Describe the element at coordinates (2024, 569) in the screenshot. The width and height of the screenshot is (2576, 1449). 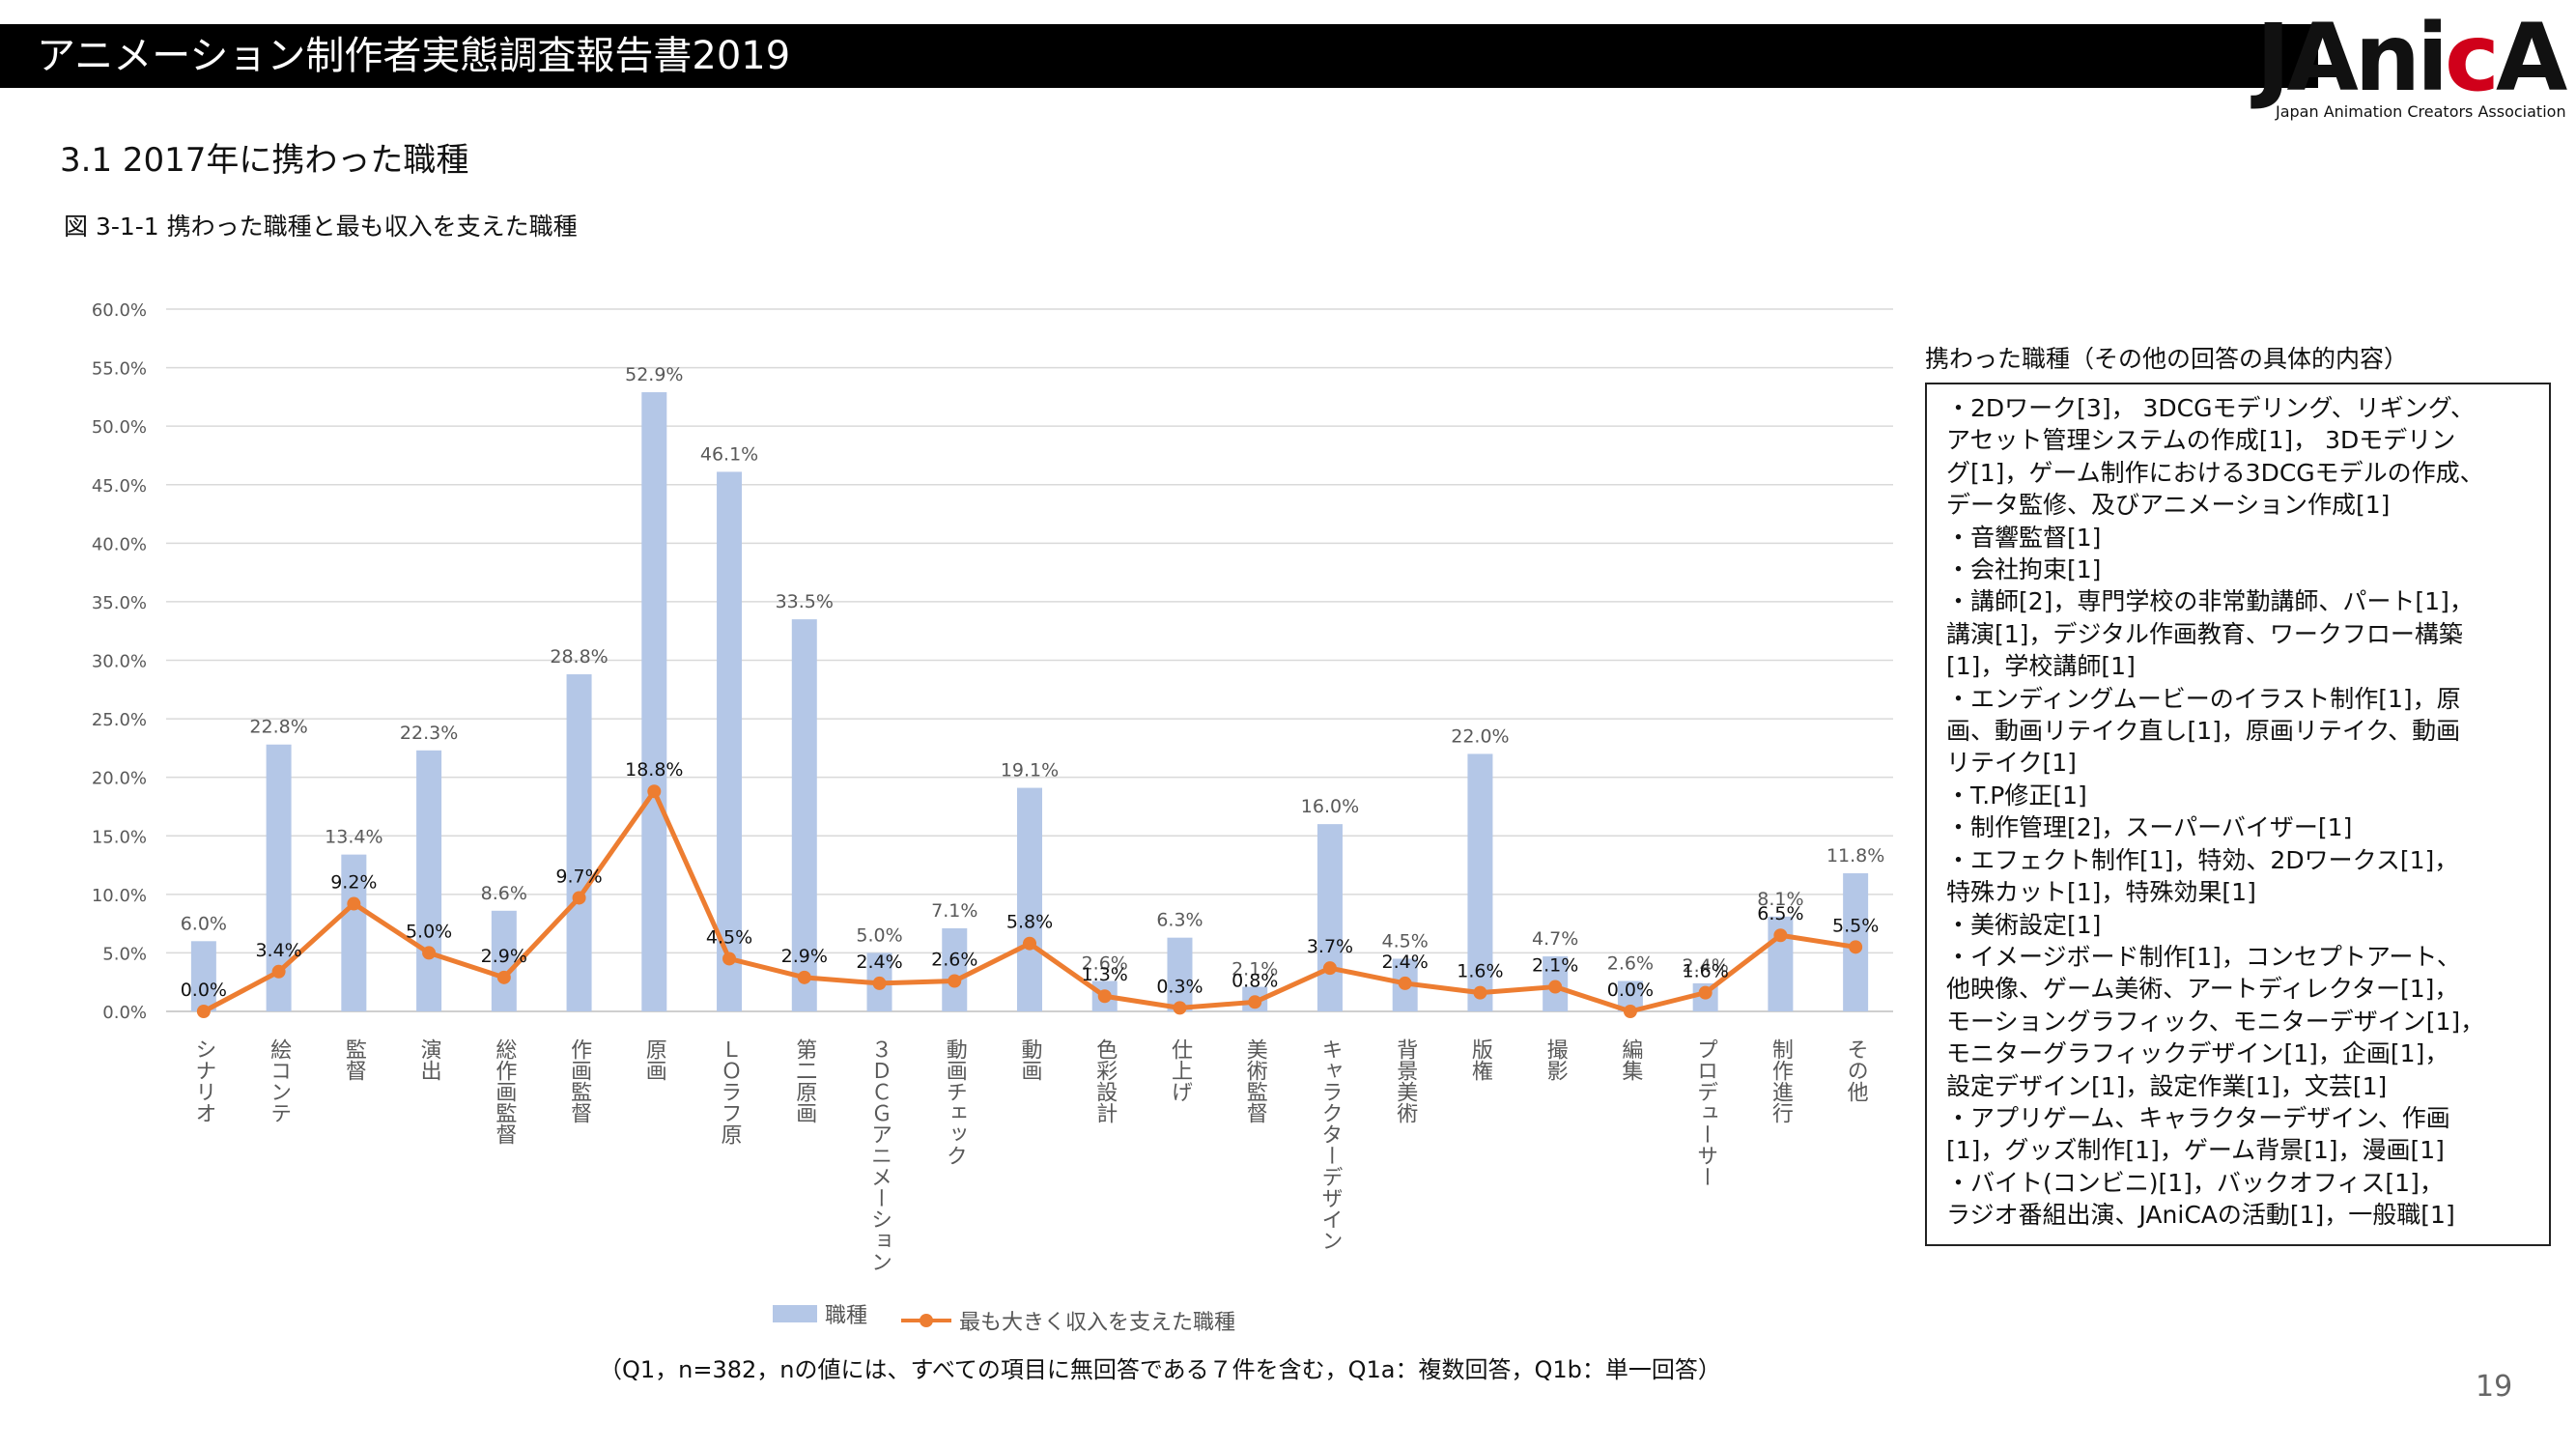
I see `side-panel-line: ・会社拘束[1]` at that location.